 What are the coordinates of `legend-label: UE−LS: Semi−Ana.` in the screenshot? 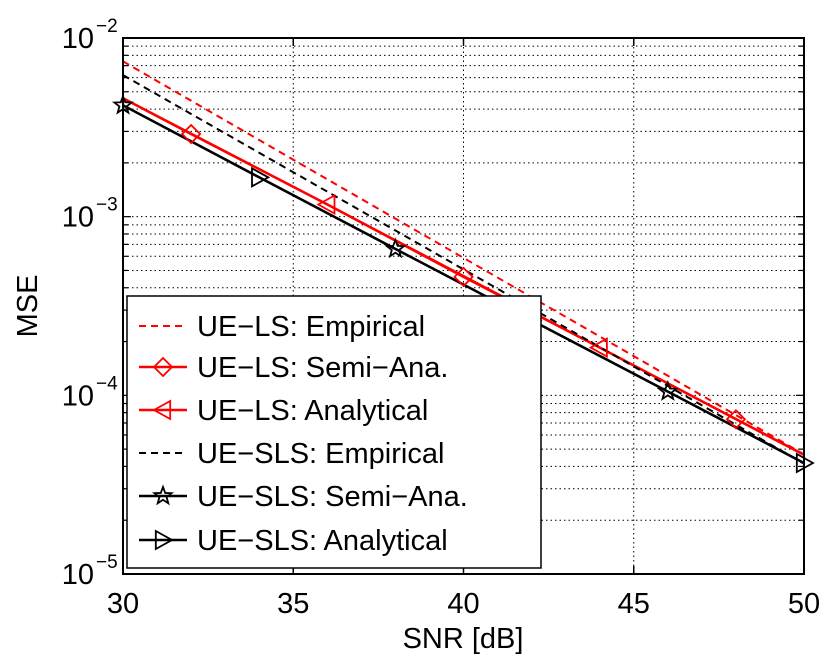 It's located at (322, 368).